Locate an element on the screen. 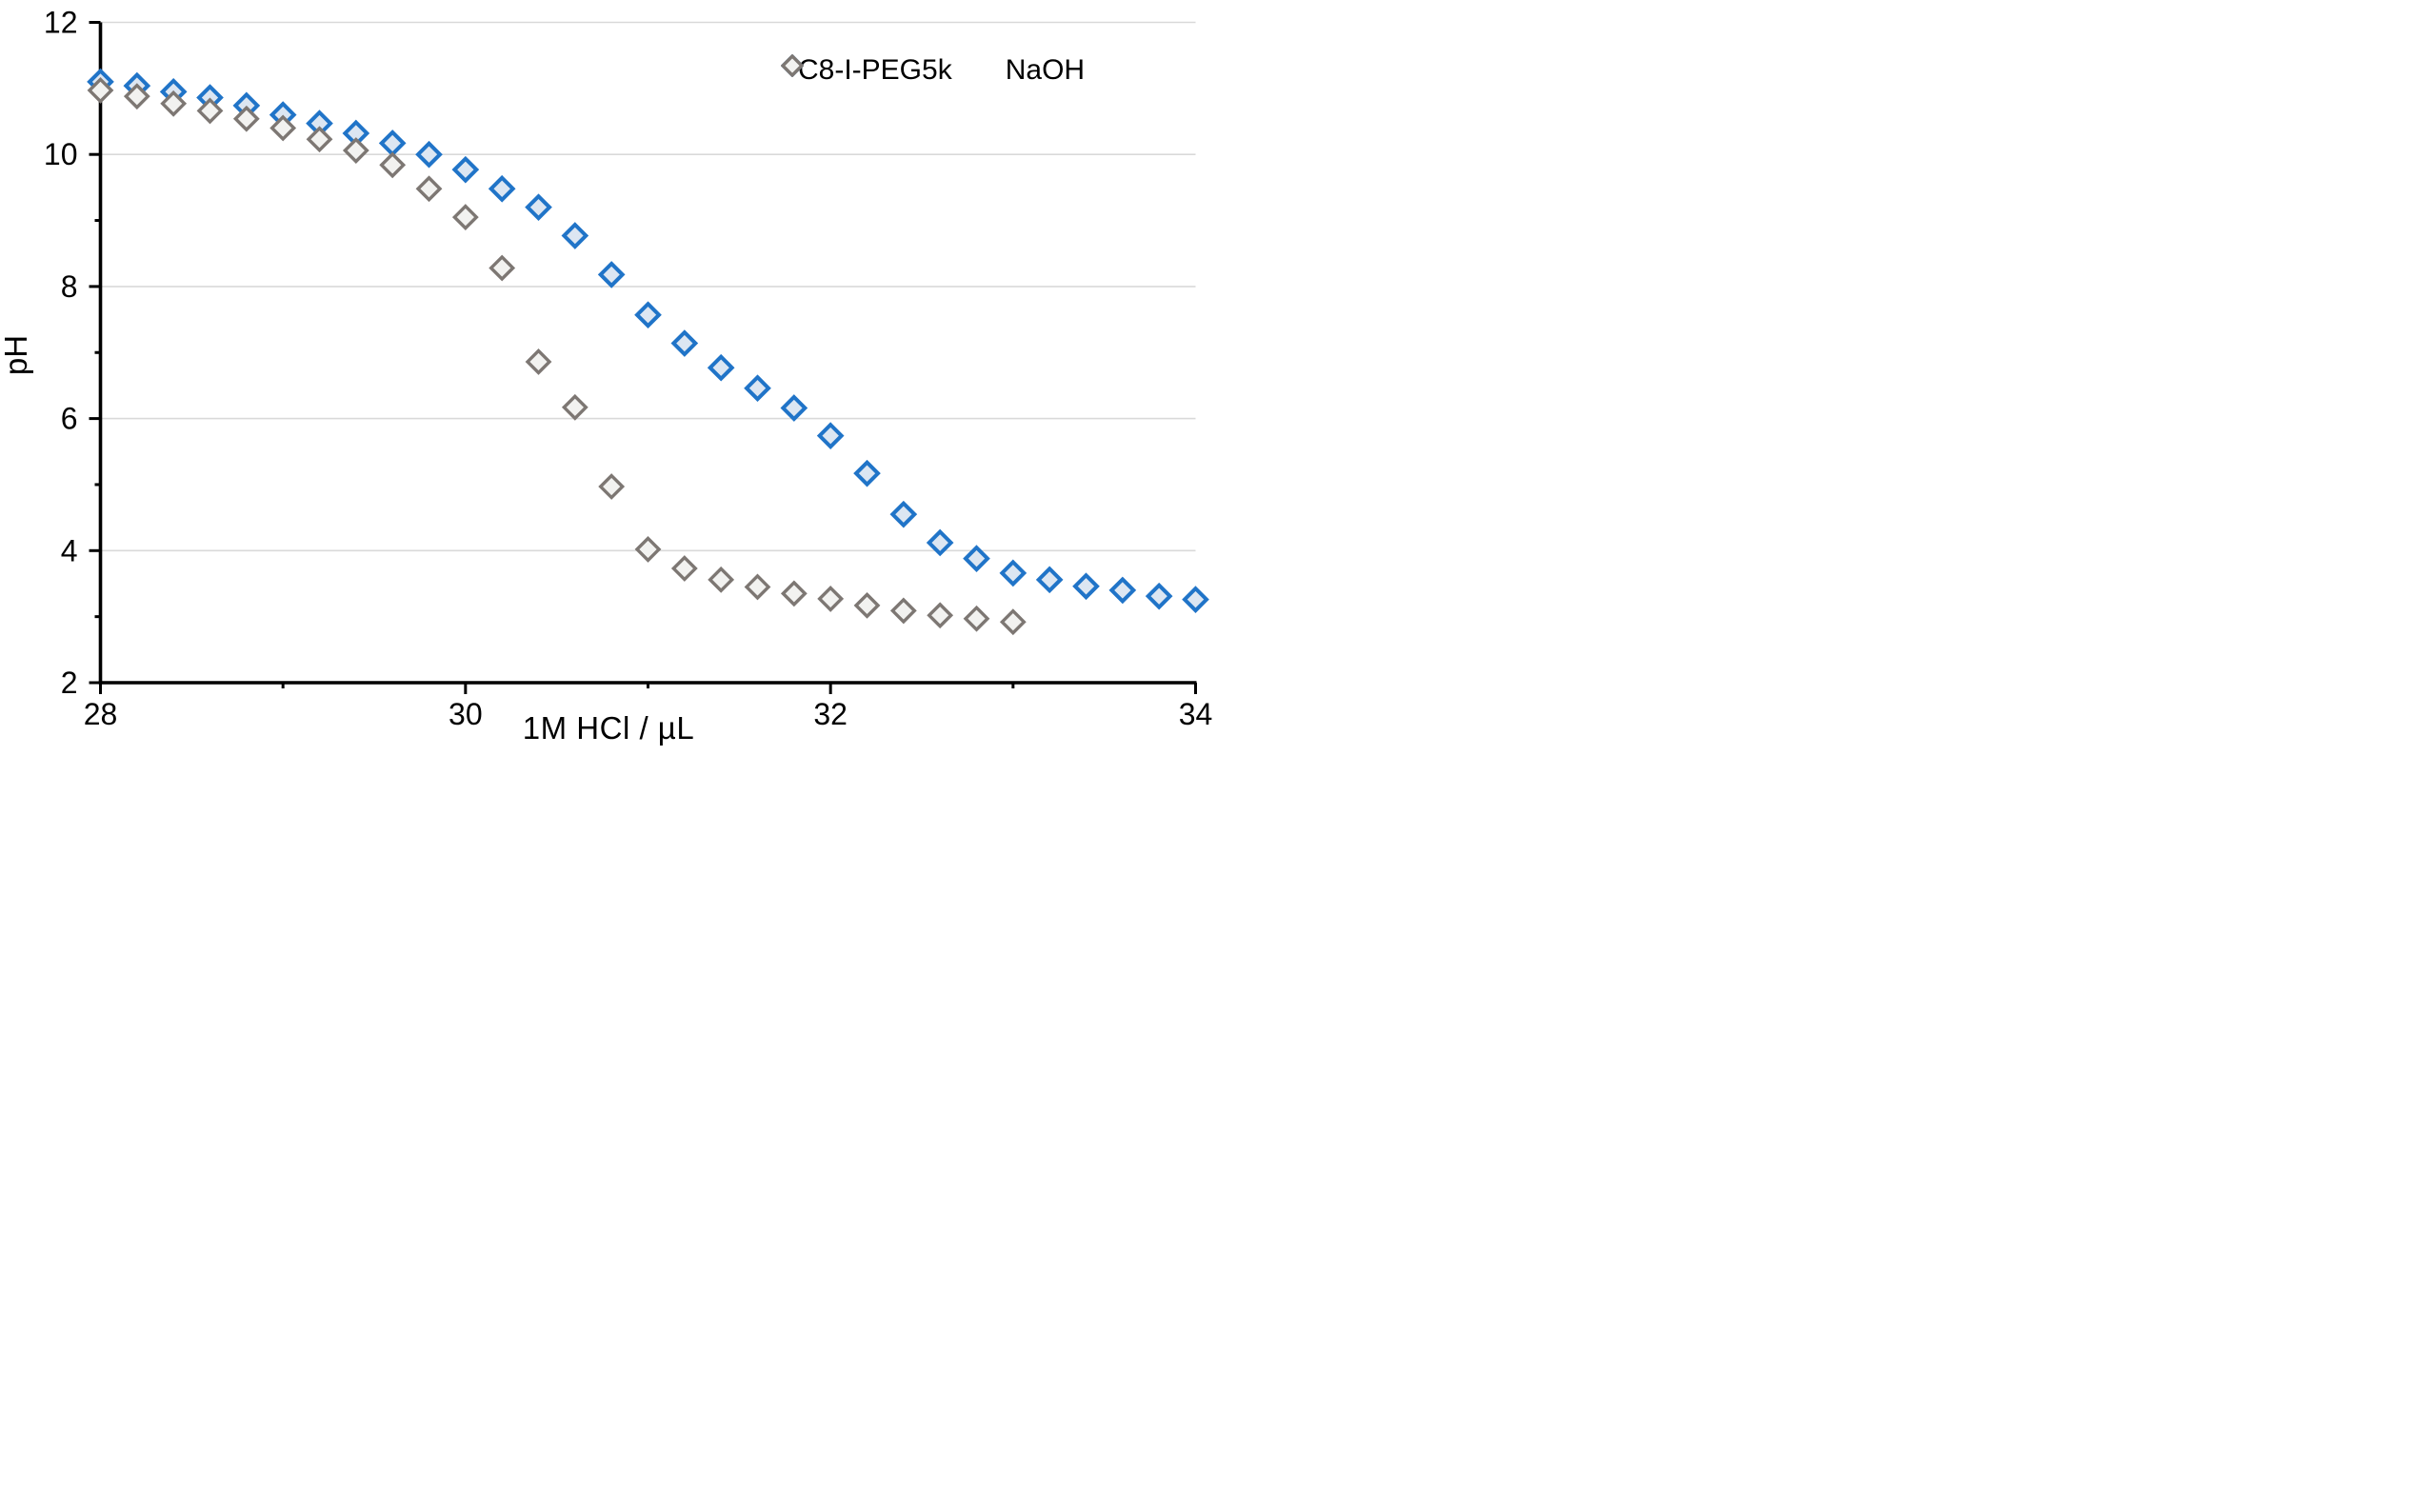 The image size is (2434, 1512). legend-label: NaOH is located at coordinates (1045, 70).